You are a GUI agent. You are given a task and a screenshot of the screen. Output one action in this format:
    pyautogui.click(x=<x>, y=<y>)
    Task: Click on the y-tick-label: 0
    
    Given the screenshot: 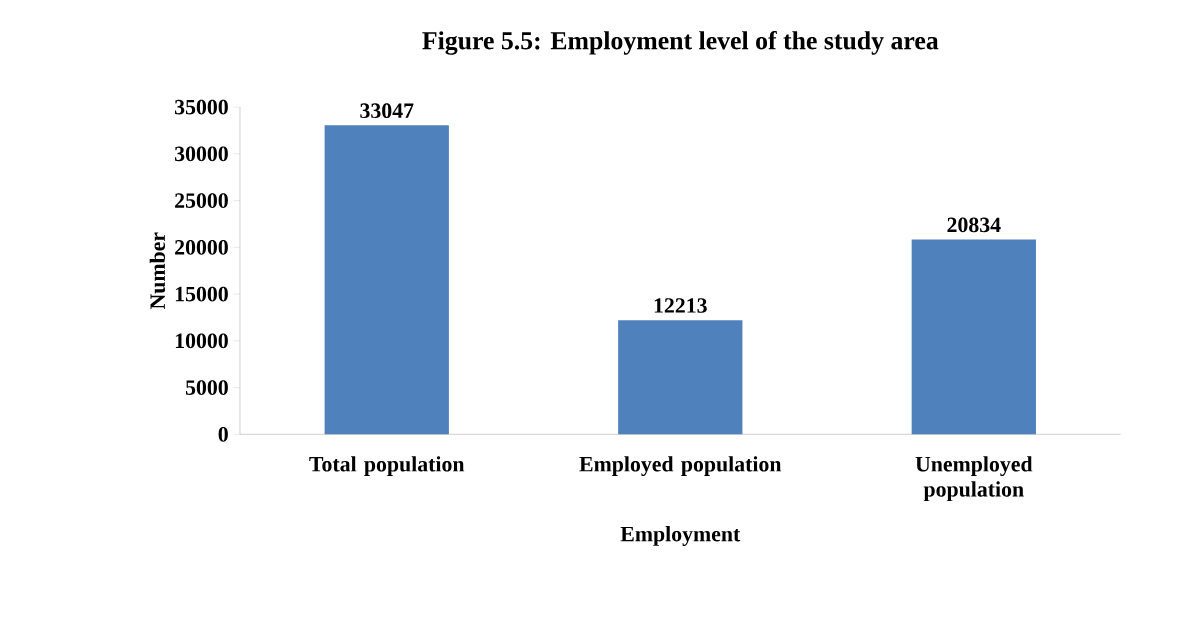 What is the action you would take?
    pyautogui.click(x=223, y=434)
    